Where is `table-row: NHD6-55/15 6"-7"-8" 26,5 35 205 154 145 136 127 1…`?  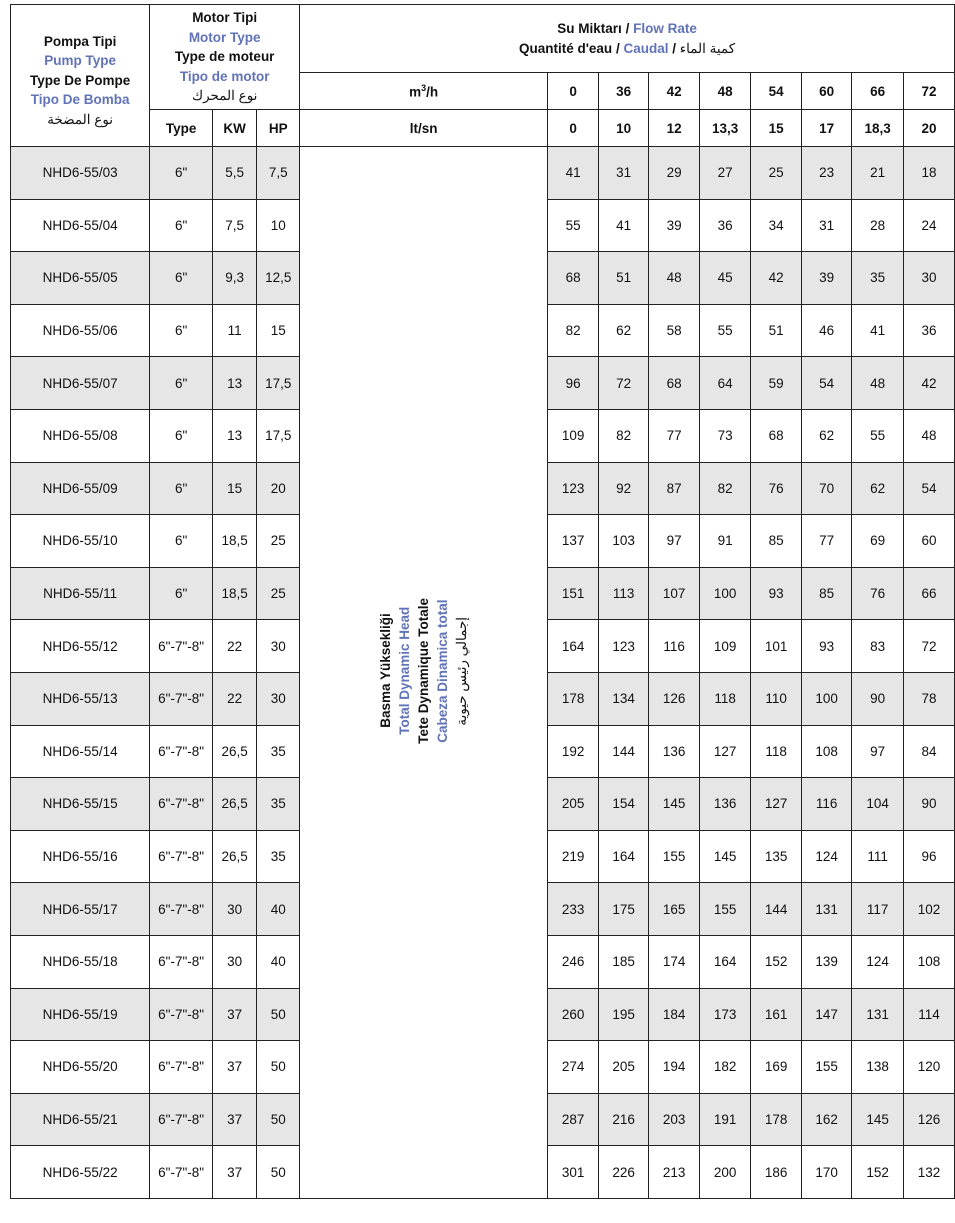 table-row: NHD6-55/15 6"-7"-8" 26,5 35 205 154 145 136 127 1… is located at coordinates (482, 804).